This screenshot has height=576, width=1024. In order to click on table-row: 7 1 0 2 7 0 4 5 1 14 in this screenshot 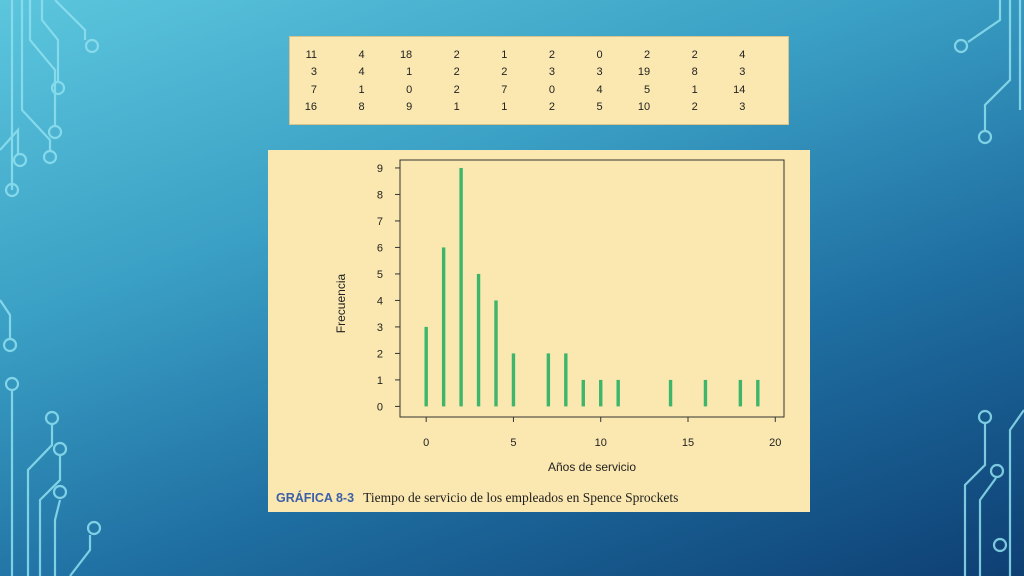, I will do `click(519, 90)`.